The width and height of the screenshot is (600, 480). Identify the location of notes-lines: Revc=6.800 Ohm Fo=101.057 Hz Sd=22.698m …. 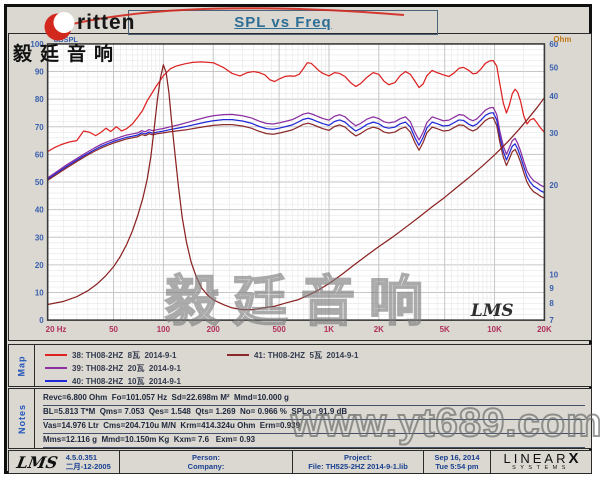
(314, 420).